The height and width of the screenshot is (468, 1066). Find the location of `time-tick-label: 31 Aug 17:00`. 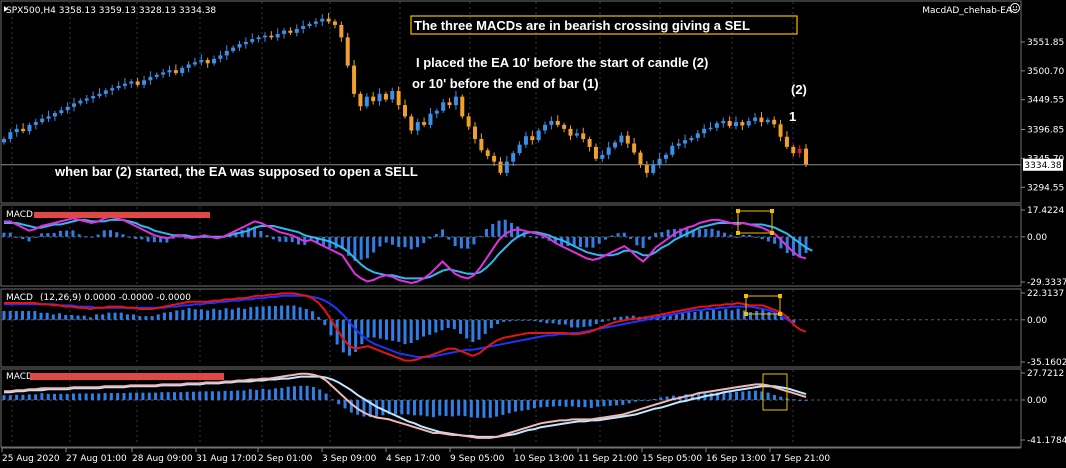

time-tick-label: 31 Aug 17:00 is located at coordinates (226, 459).